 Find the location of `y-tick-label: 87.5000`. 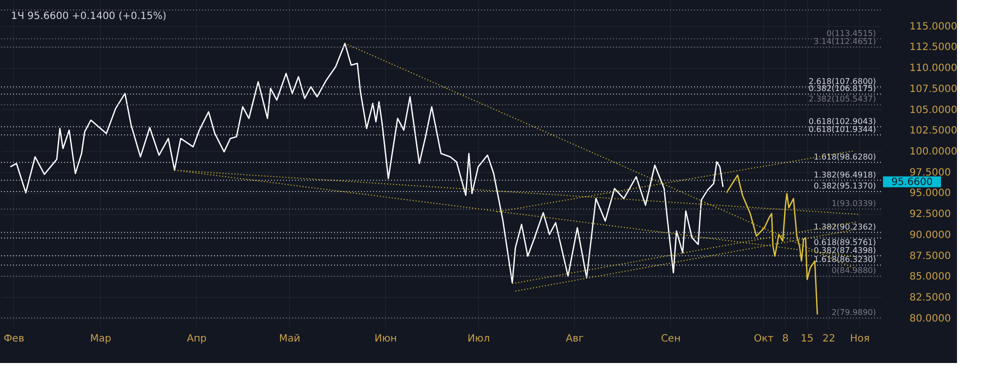

y-tick-label: 87.5000 is located at coordinates (930, 256).